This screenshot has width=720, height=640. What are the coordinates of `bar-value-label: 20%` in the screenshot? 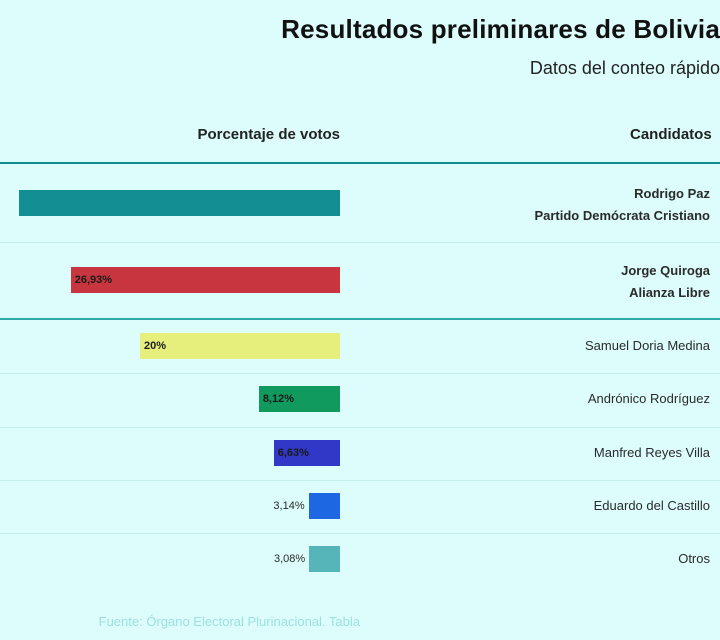 It's located at (155, 346).